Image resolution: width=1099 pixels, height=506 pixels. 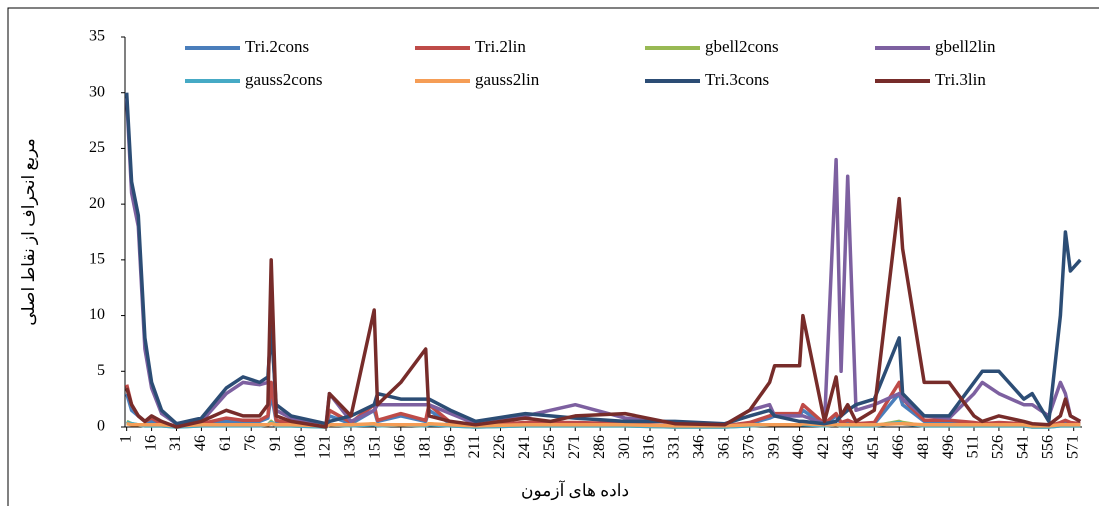 I want to click on x-tick-label: 541, so click(x=1023, y=447).